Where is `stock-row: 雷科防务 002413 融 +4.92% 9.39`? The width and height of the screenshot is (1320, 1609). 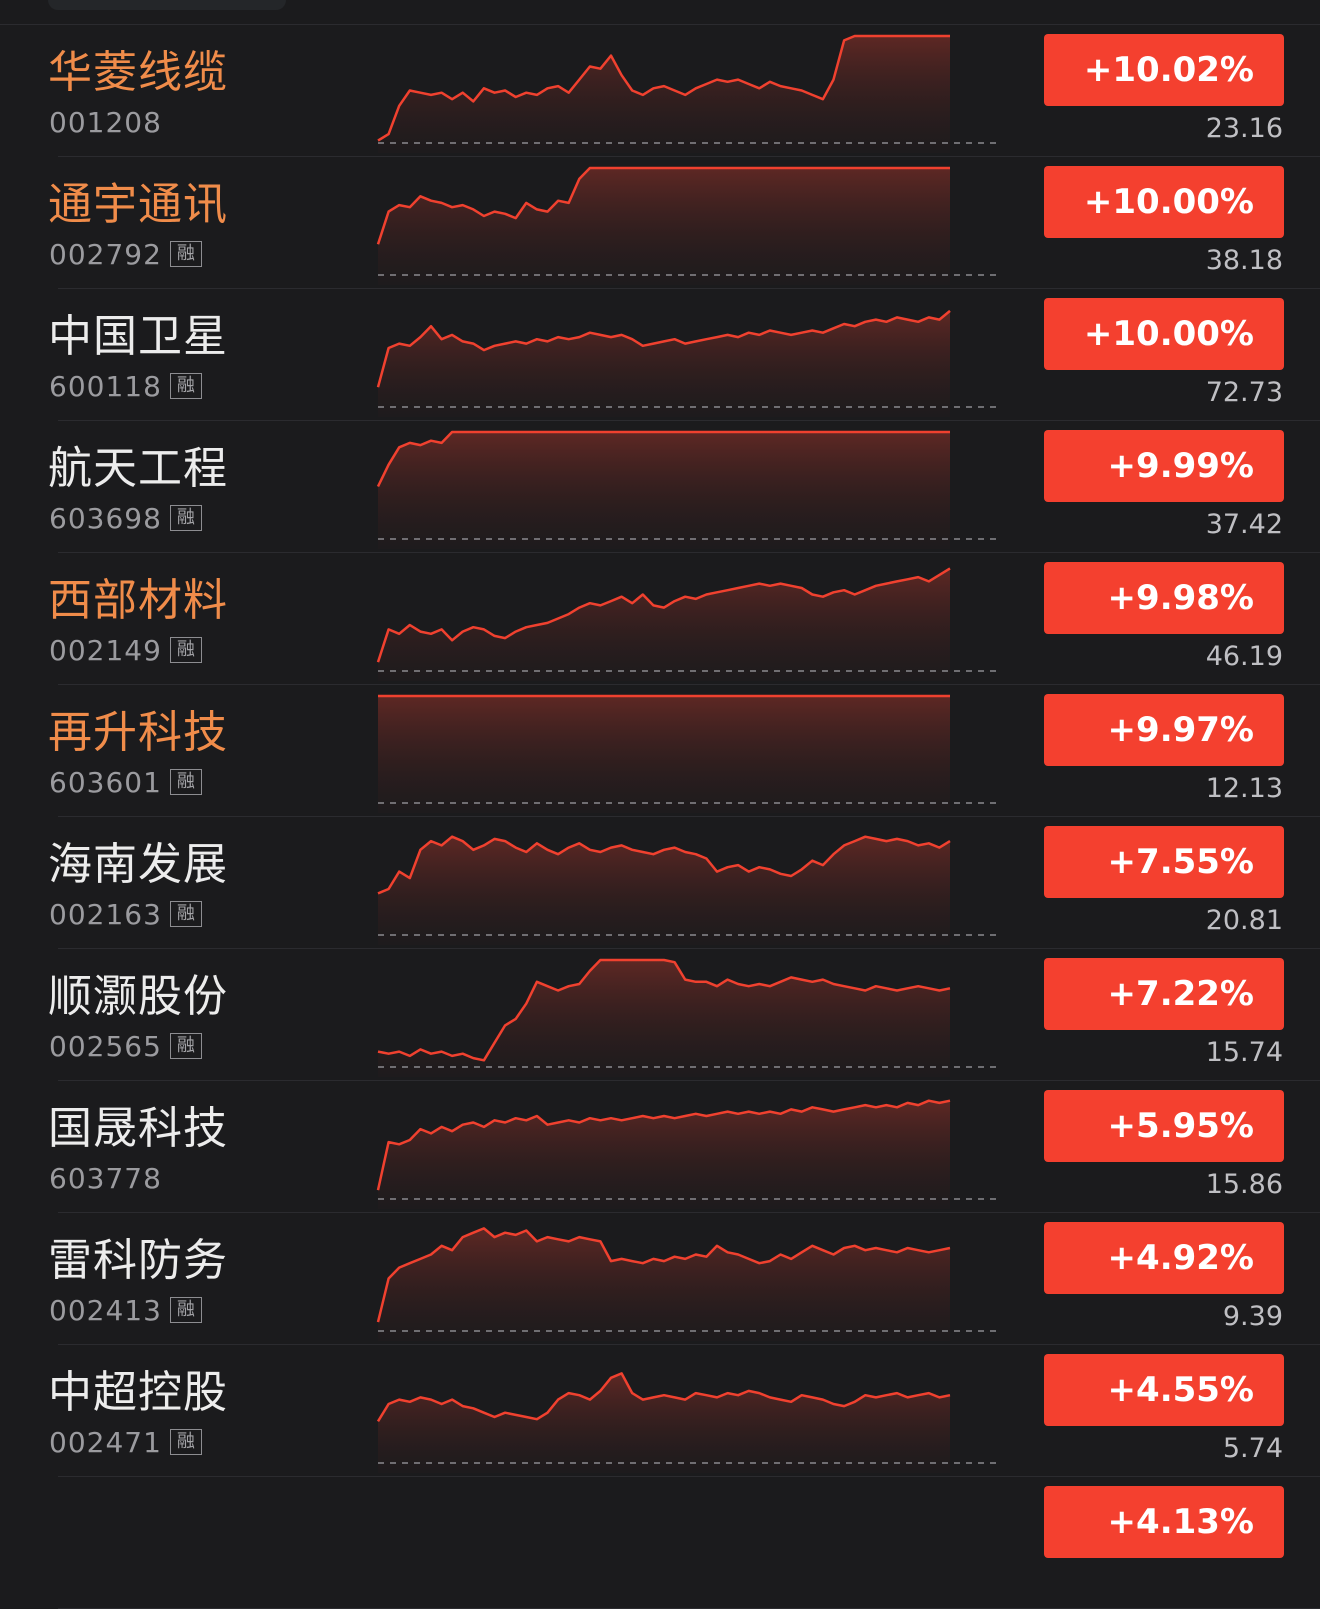 stock-row: 雷科防务 002413 融 +4.92% 9.39 is located at coordinates (660, 1279).